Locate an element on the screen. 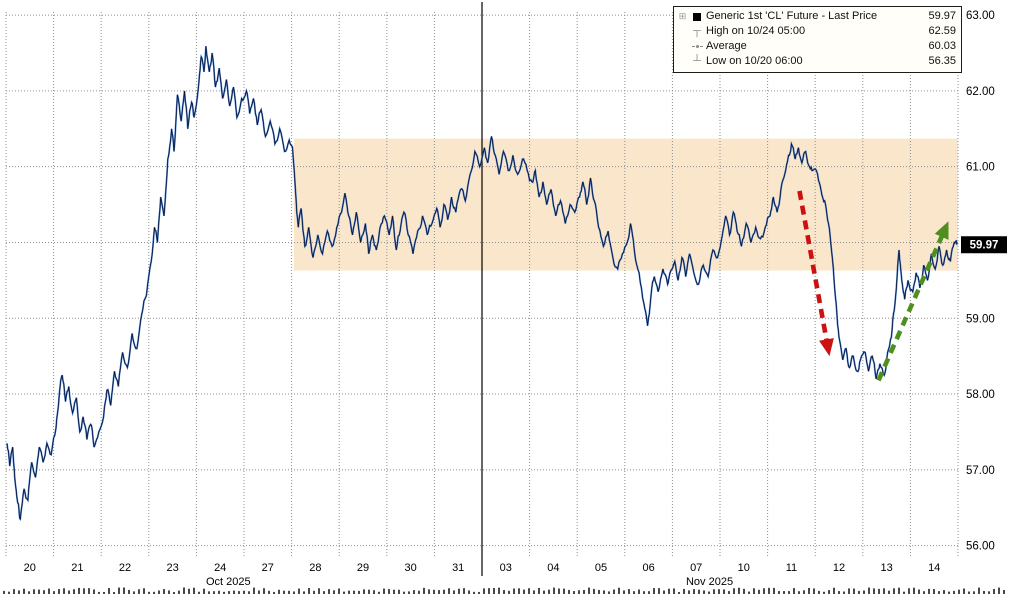  svg-text: 59.97 is located at coordinates (984, 246).